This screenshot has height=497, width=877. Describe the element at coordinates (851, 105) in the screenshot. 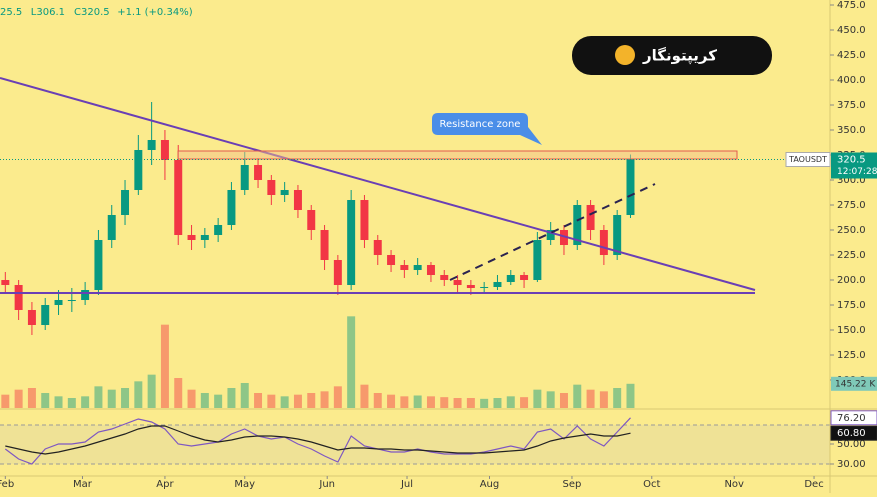

I see `y-tick-label: 375.0` at that location.